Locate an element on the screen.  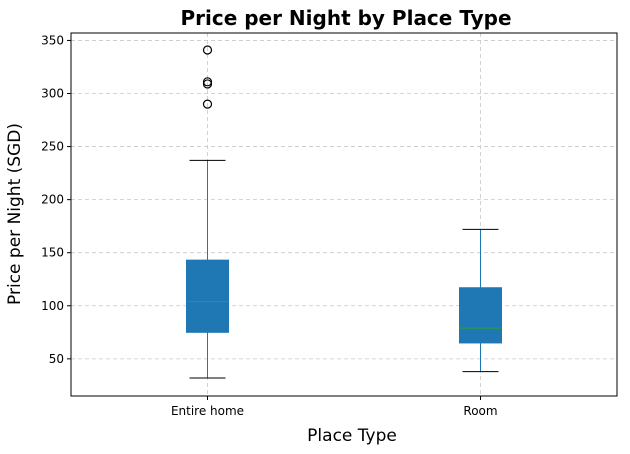
x-axis: Entire home Room is located at coordinates (334, 407).